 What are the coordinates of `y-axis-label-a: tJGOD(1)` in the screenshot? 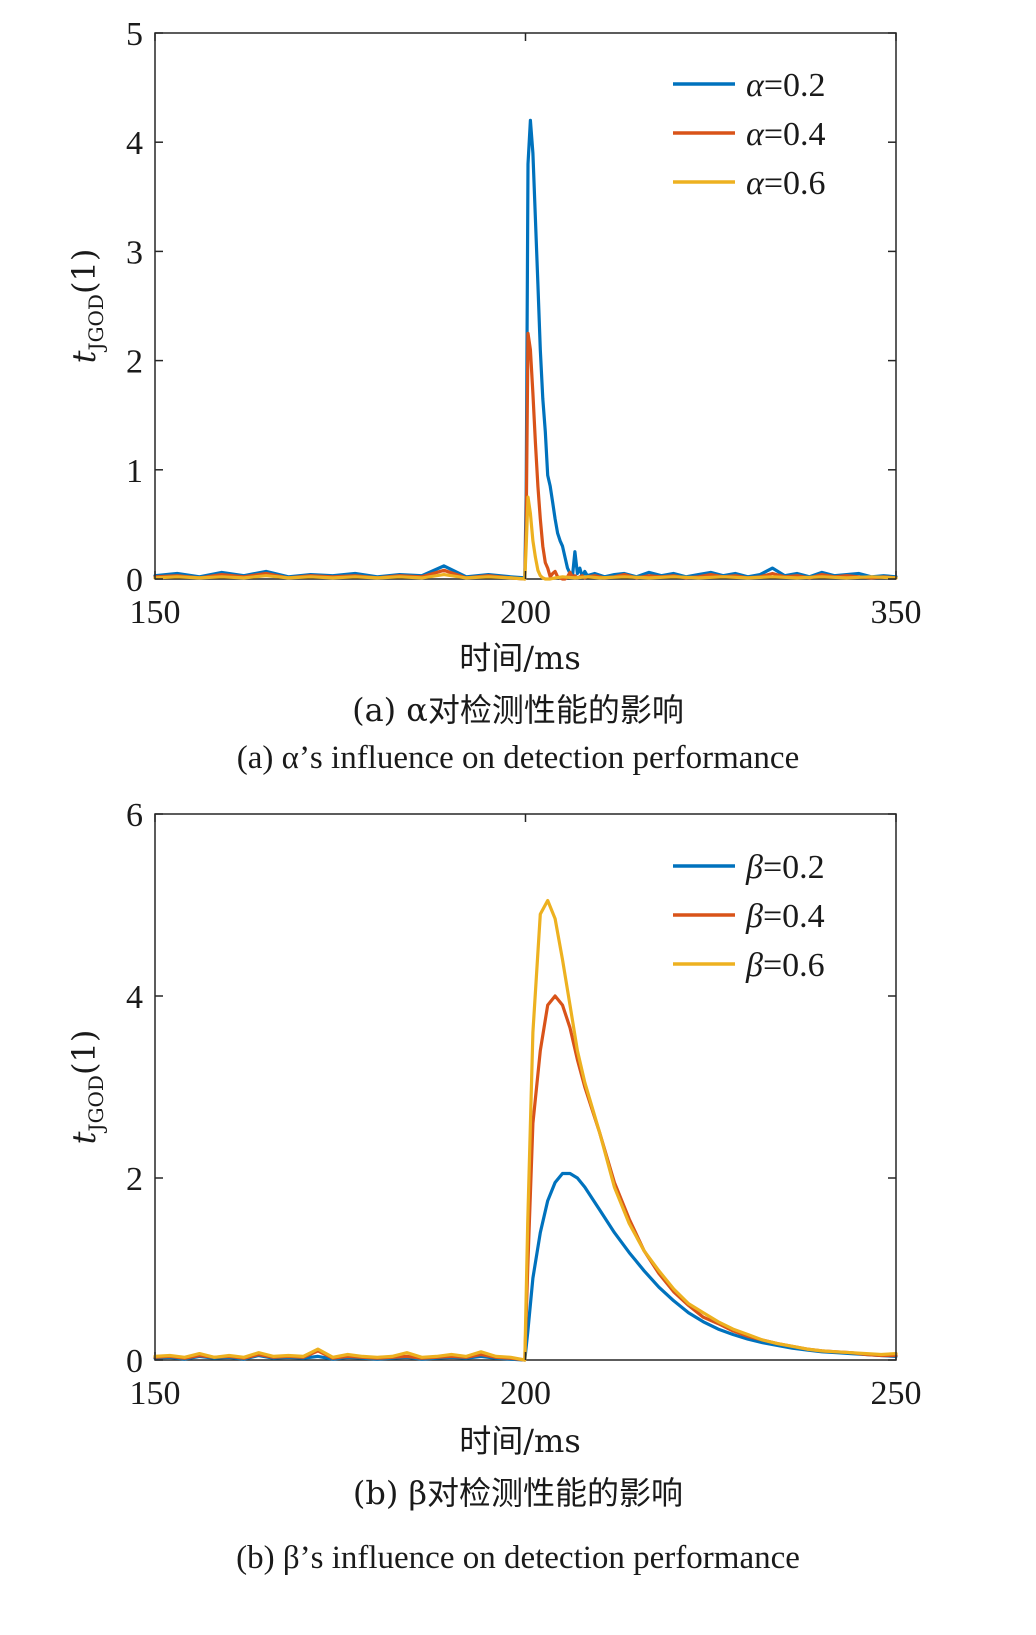 It's located at (86, 306).